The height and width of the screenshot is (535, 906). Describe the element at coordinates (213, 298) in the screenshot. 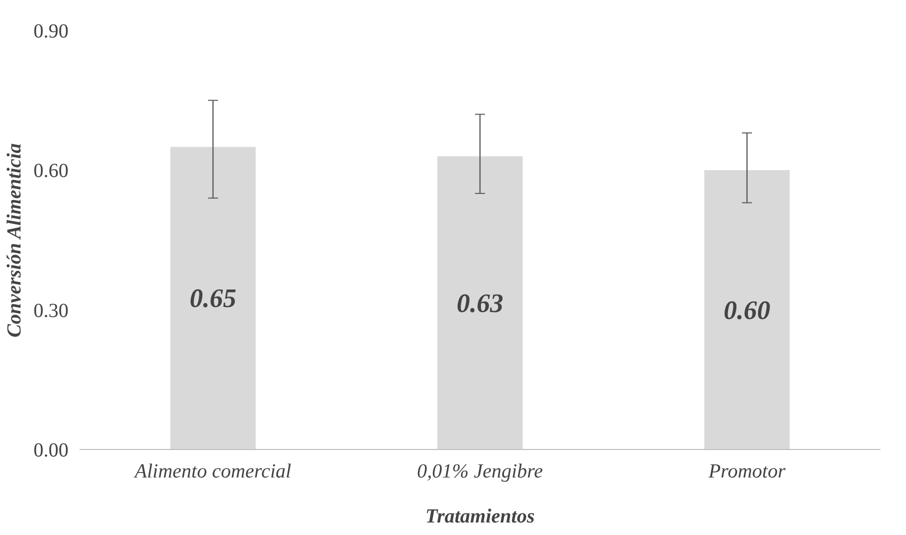

I see `data-label: 0.65` at that location.